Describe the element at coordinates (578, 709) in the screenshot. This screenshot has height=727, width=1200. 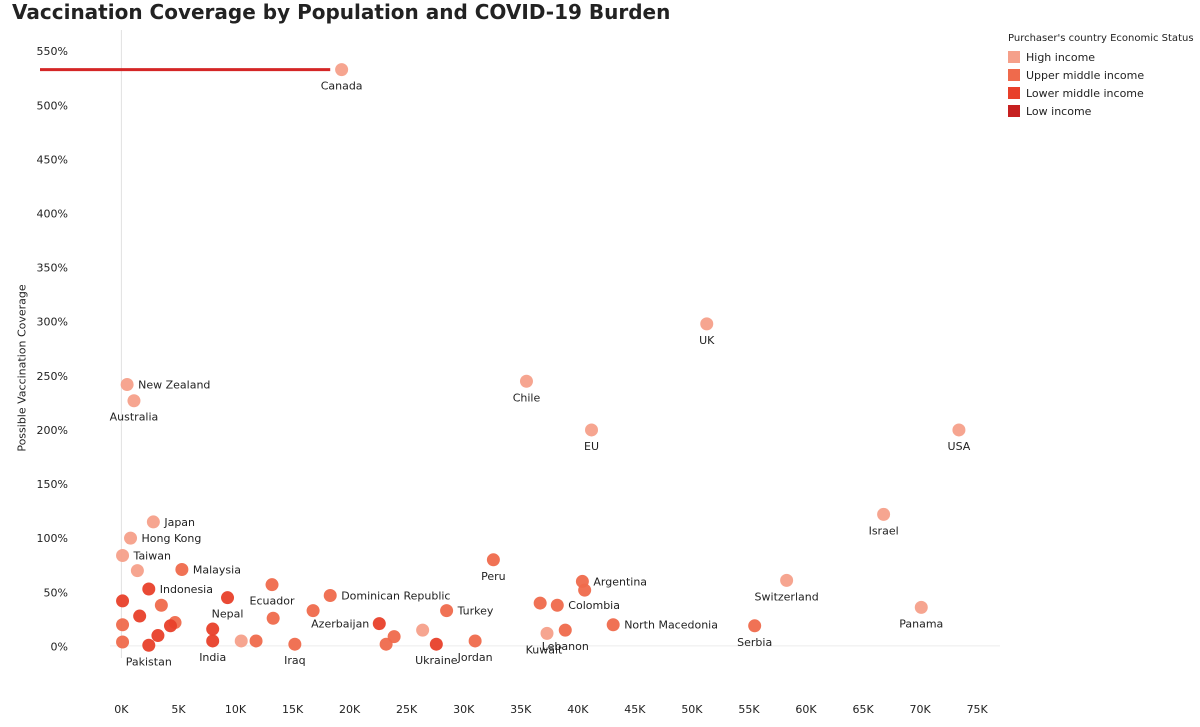
I see `x-tick-label: 40K` at that location.